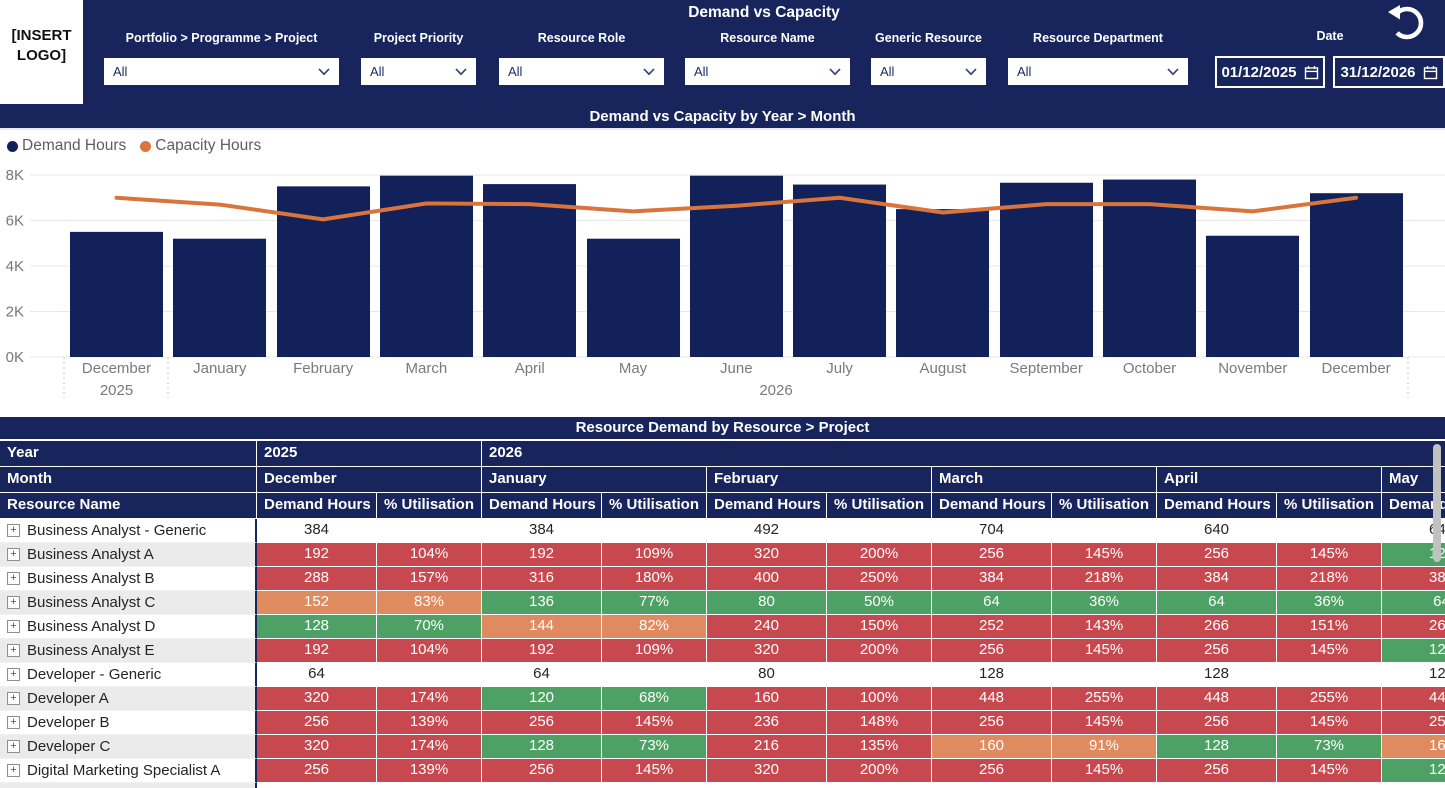 Image resolution: width=1445 pixels, height=788 pixels. I want to click on value-cell: 152, so click(317, 603).